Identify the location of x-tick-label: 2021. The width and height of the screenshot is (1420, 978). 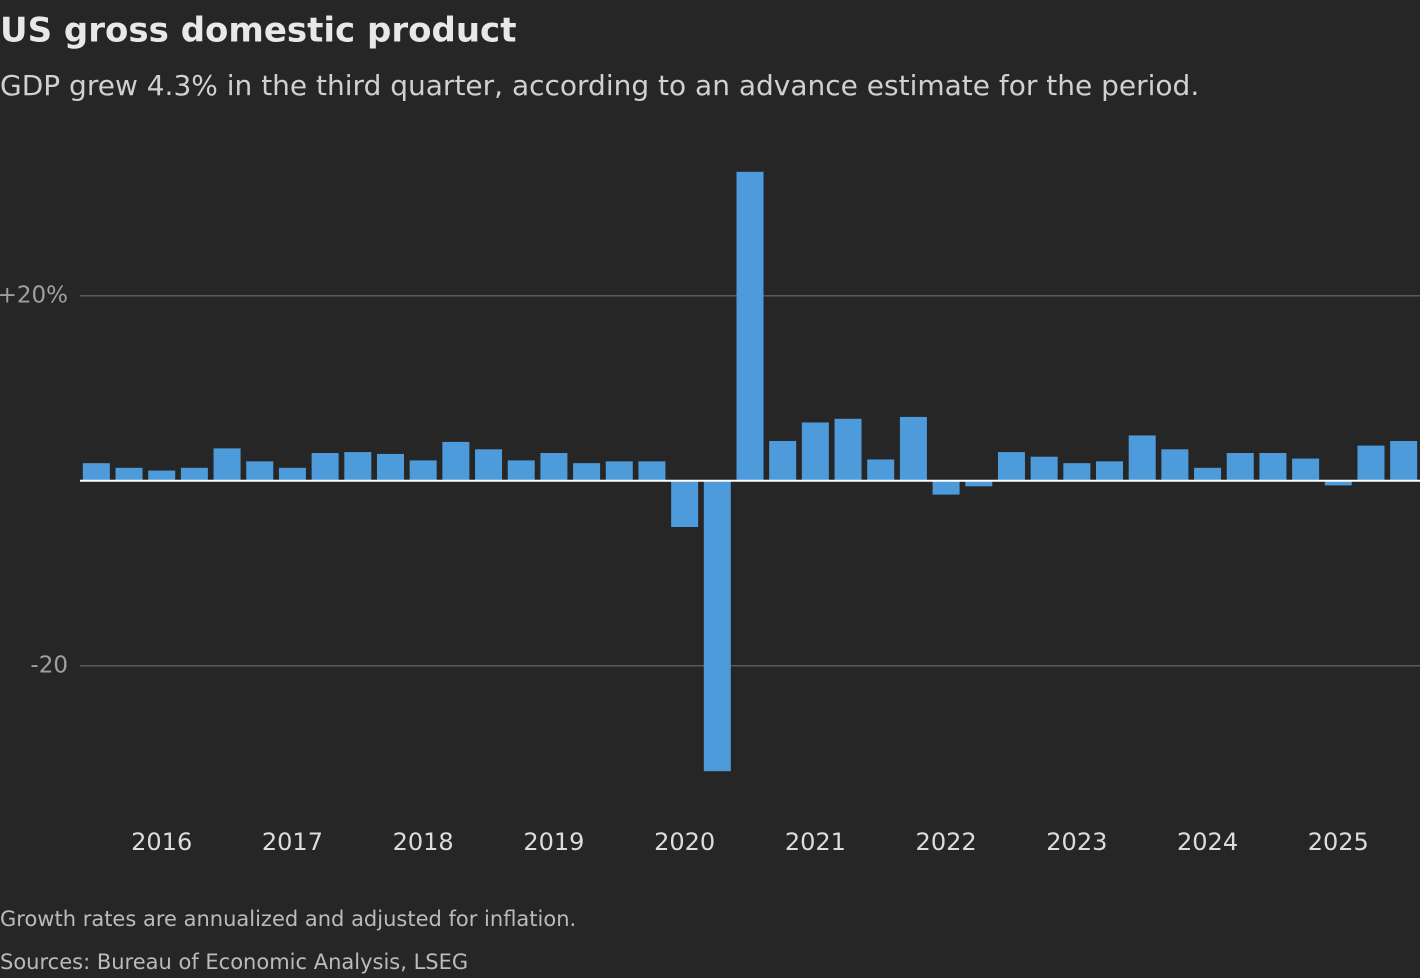
(815, 842).